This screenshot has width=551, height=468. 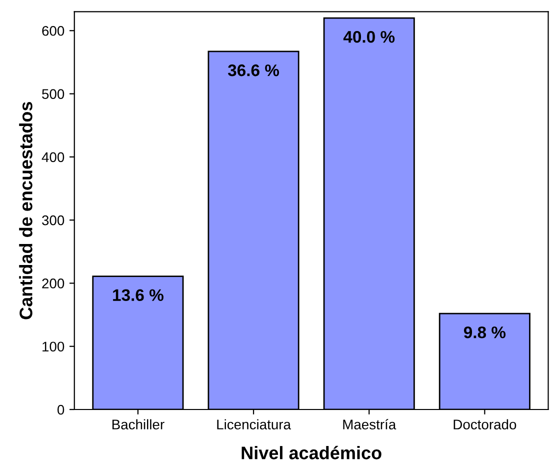 What do you see at coordinates (53, 94) in the screenshot?
I see `y-tick-label: 500` at bounding box center [53, 94].